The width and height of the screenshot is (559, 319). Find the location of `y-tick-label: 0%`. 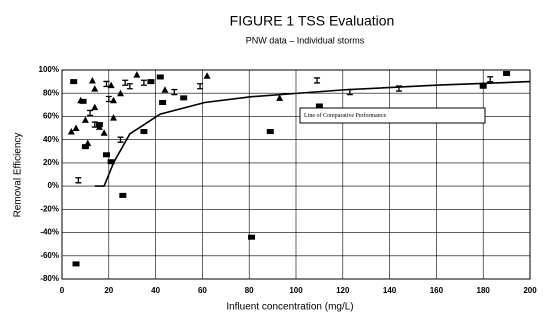

y-tick-label: 0% is located at coordinates (53, 185).